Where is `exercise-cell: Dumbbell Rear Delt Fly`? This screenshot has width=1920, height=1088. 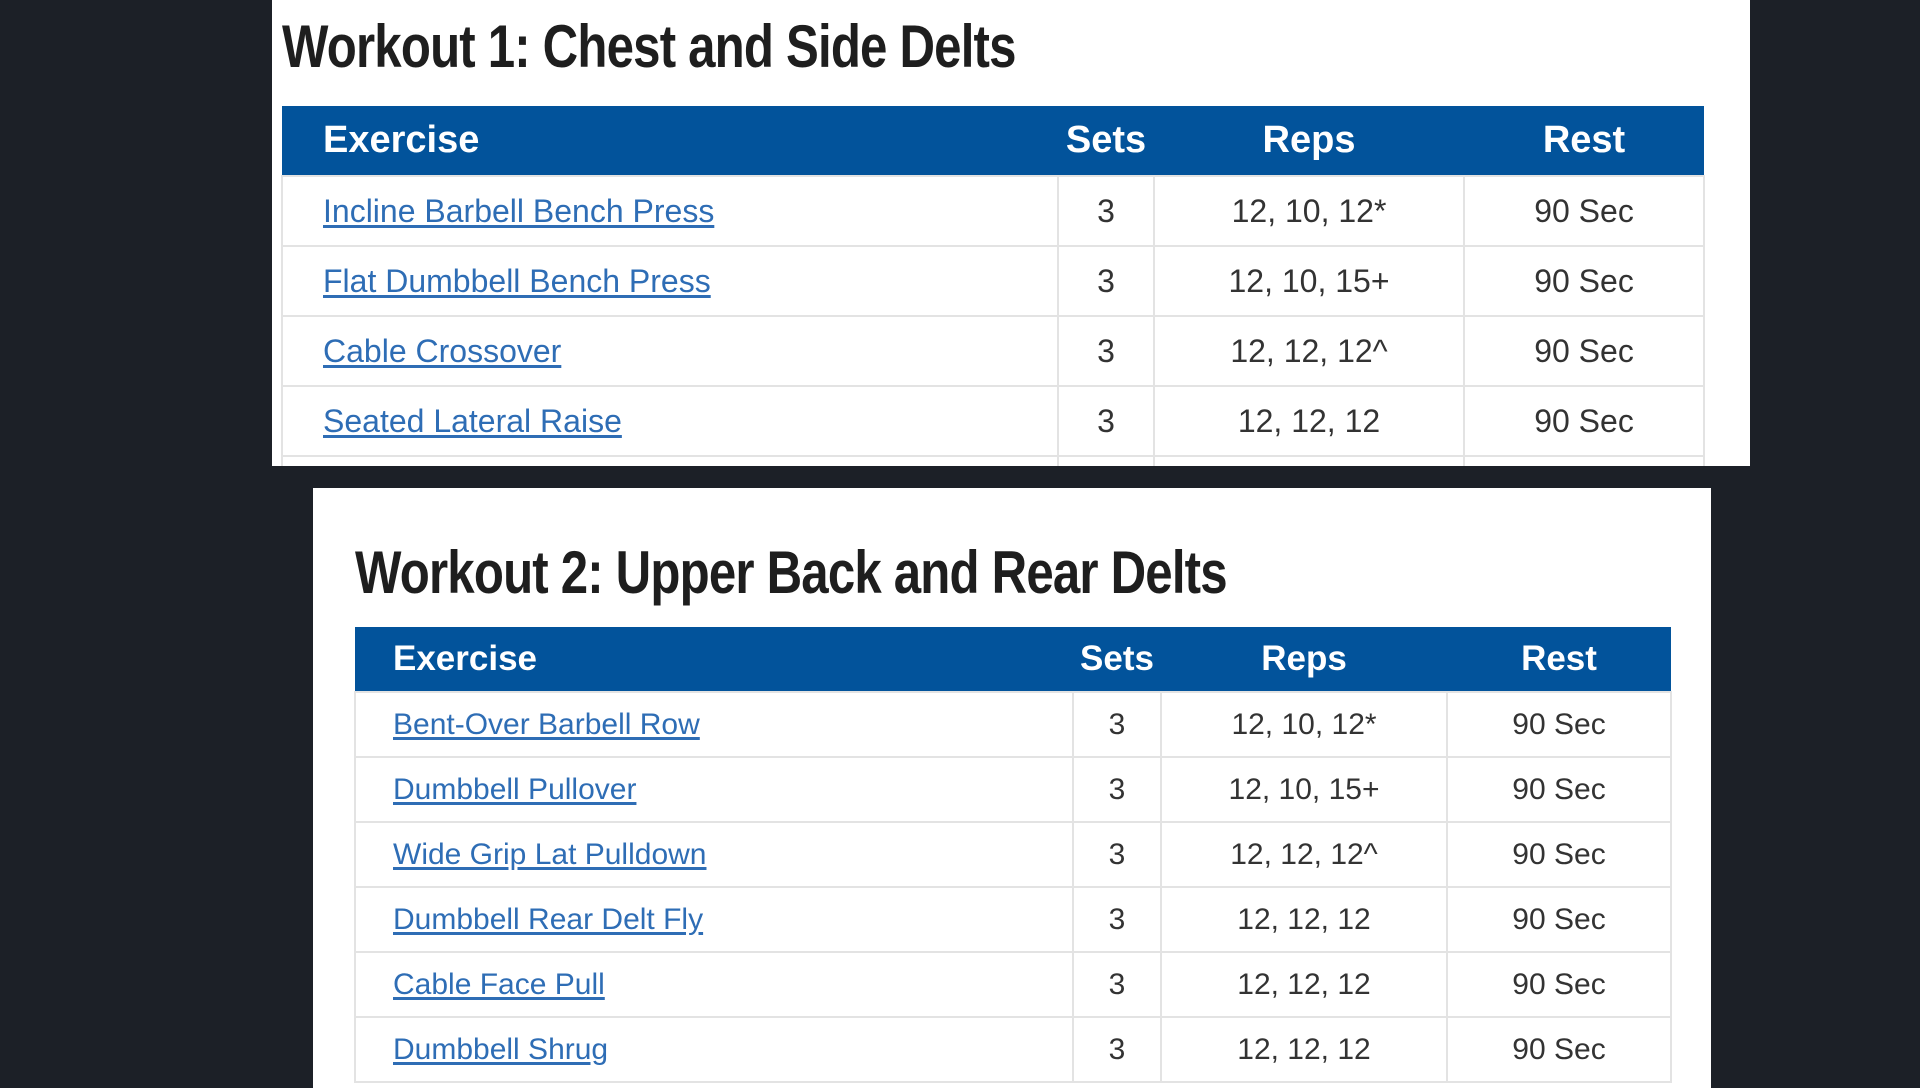
exercise-cell: Dumbbell Rear Delt Fly is located at coordinates (714, 919).